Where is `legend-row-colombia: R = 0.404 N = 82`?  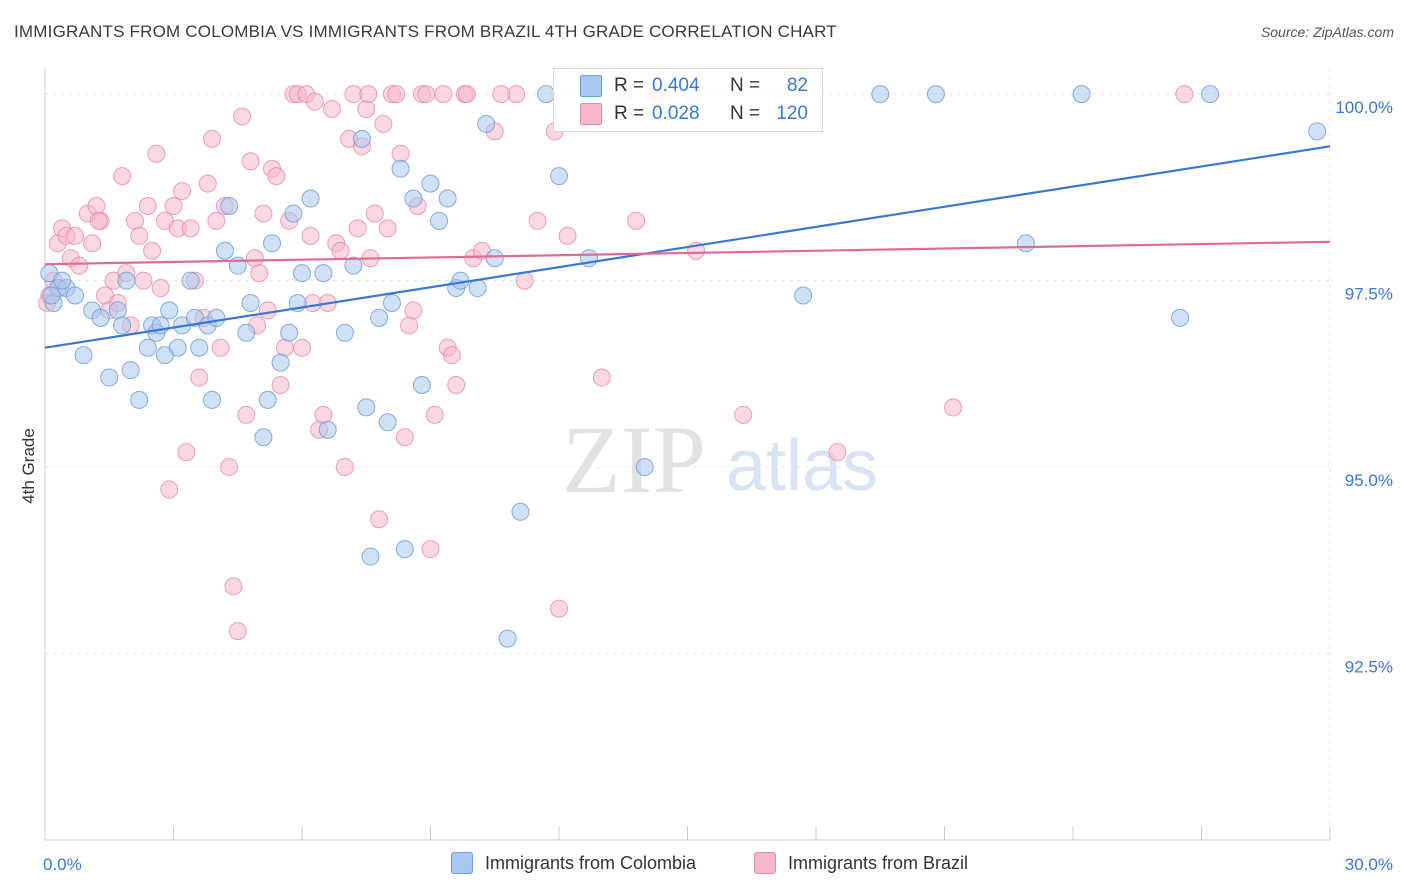 legend-row-colombia: R = 0.404 N = 82 is located at coordinates (681, 86).